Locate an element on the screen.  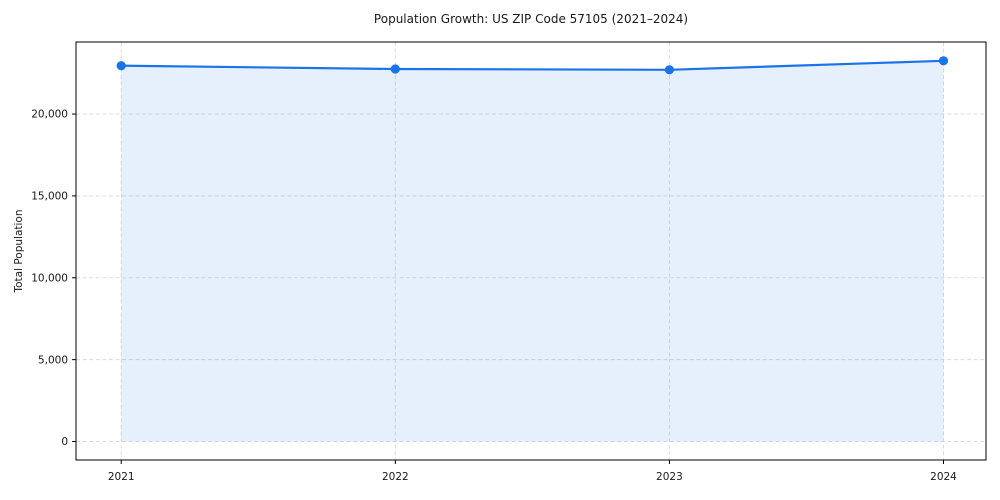
series-line is located at coordinates (532, 65).